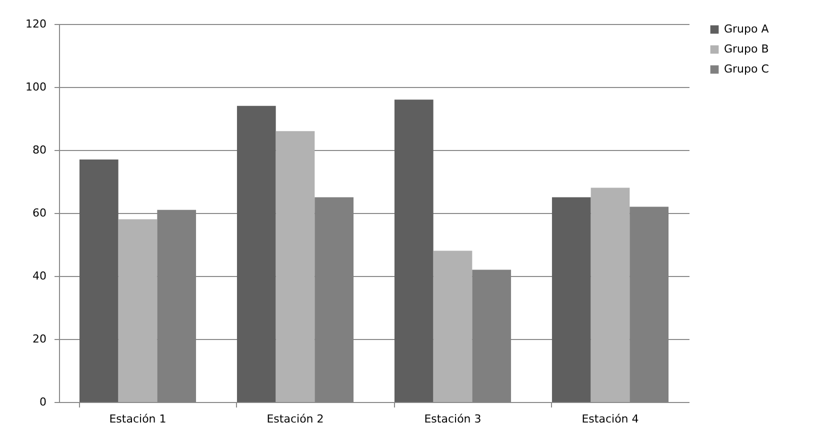 Image resolution: width=825 pixels, height=443 pixels. I want to click on x-tick-label: Estación 4, so click(610, 419).